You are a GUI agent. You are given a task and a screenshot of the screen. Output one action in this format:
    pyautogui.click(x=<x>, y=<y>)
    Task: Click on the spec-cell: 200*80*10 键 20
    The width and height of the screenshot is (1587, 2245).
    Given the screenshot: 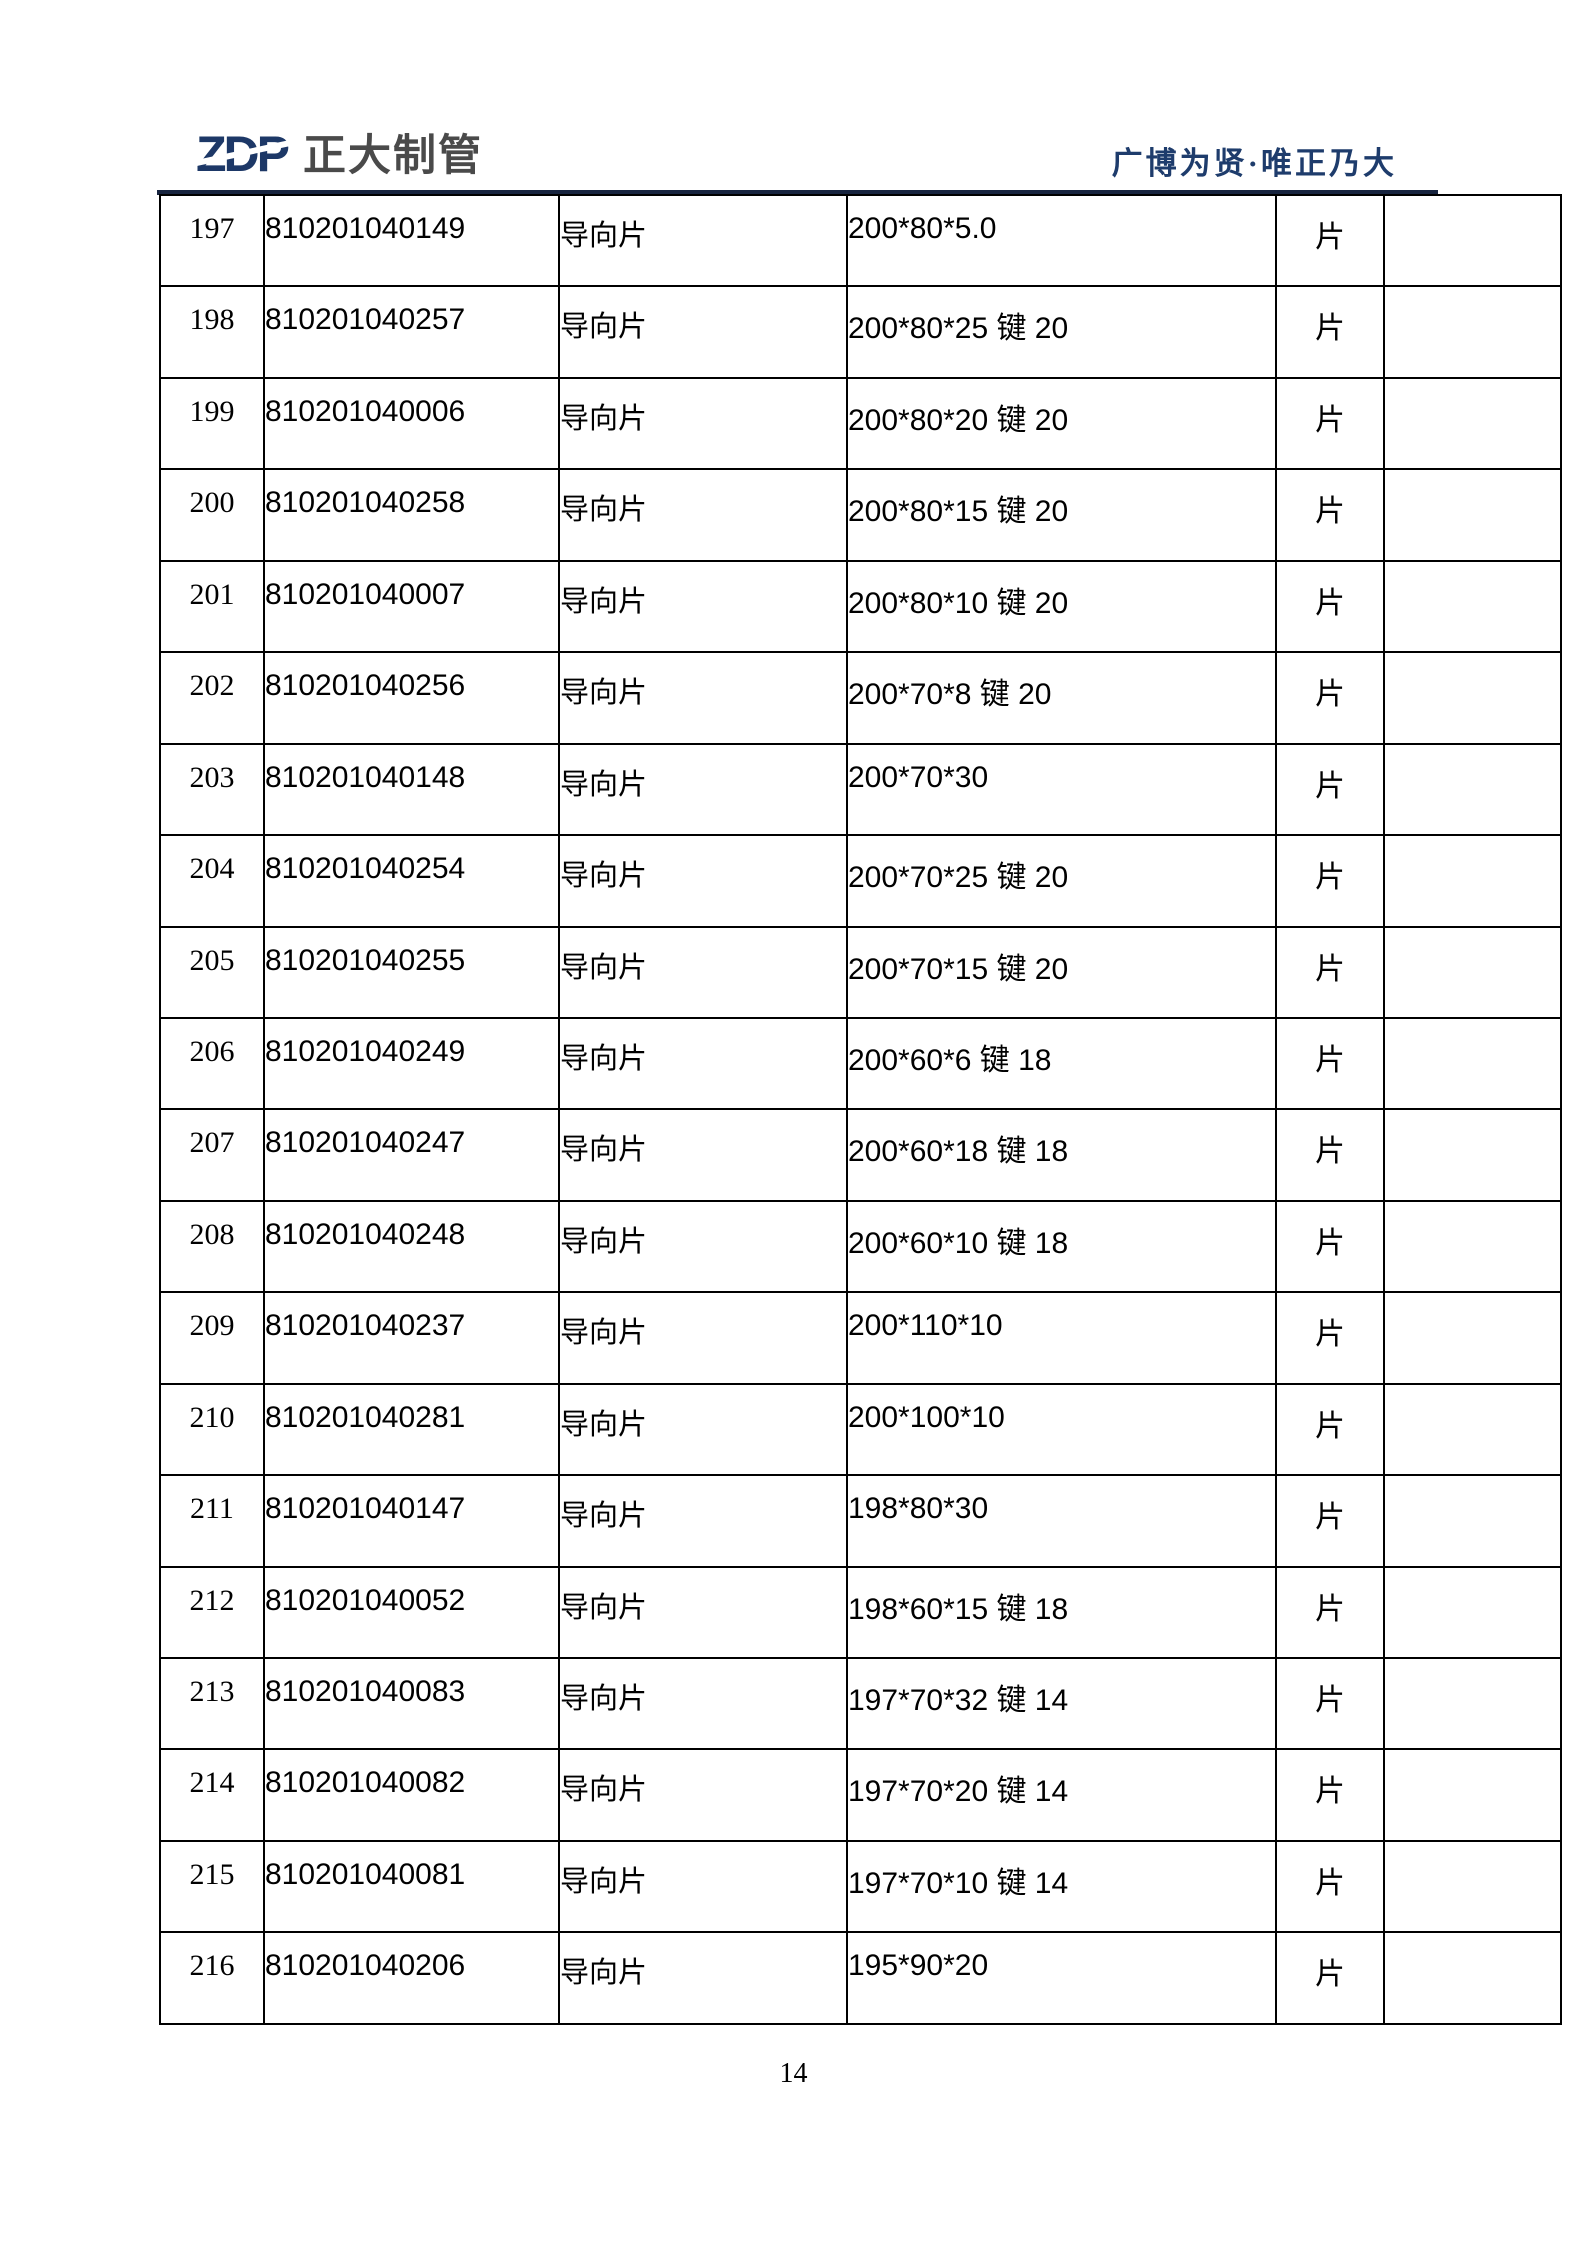 What is the action you would take?
    pyautogui.click(x=1061, y=606)
    